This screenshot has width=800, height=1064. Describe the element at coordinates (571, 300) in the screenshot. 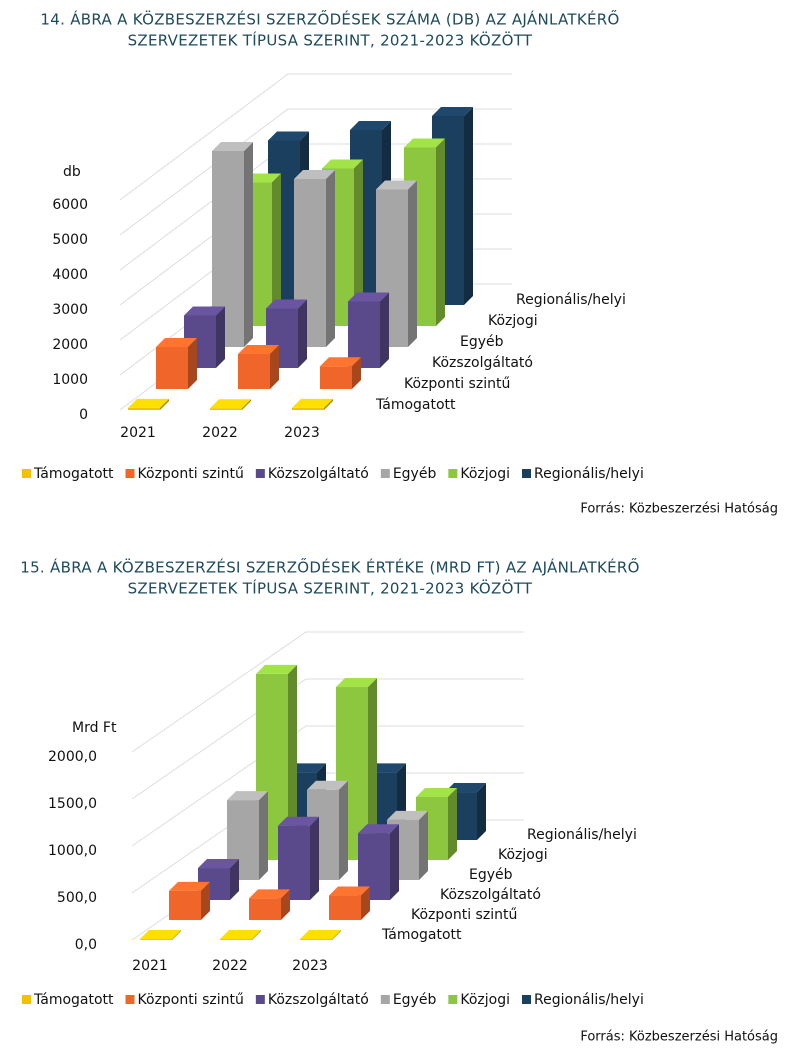

I see `depth-label: Regionális/helyi` at that location.